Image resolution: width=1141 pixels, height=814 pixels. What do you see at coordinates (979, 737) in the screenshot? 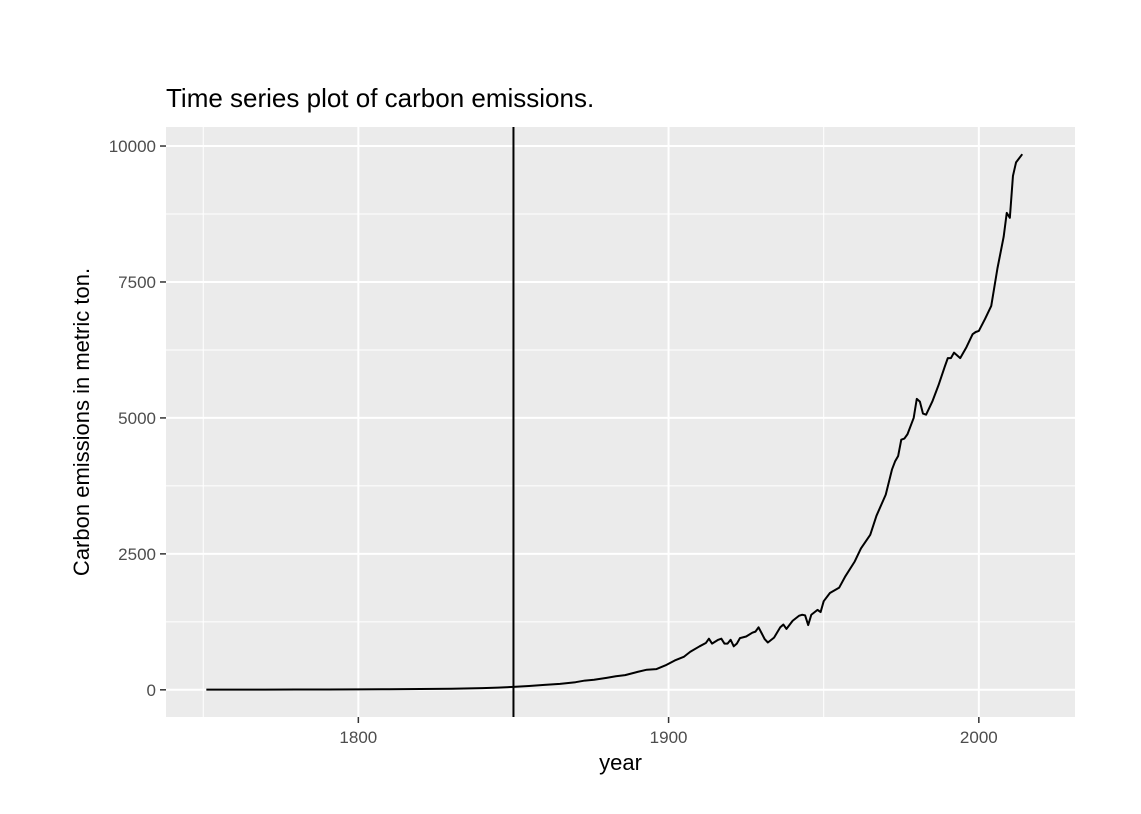
I see `x-tick-label-2: 2000` at bounding box center [979, 737].